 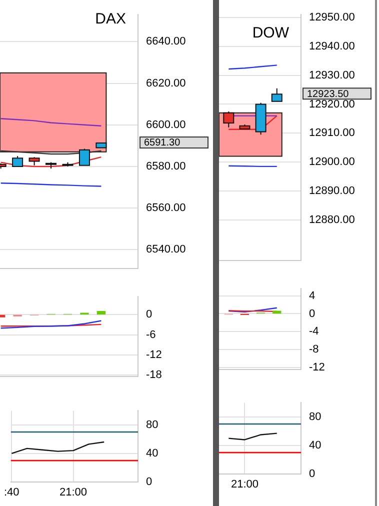 I want to click on y-tick-label: -4, so click(x=314, y=332).